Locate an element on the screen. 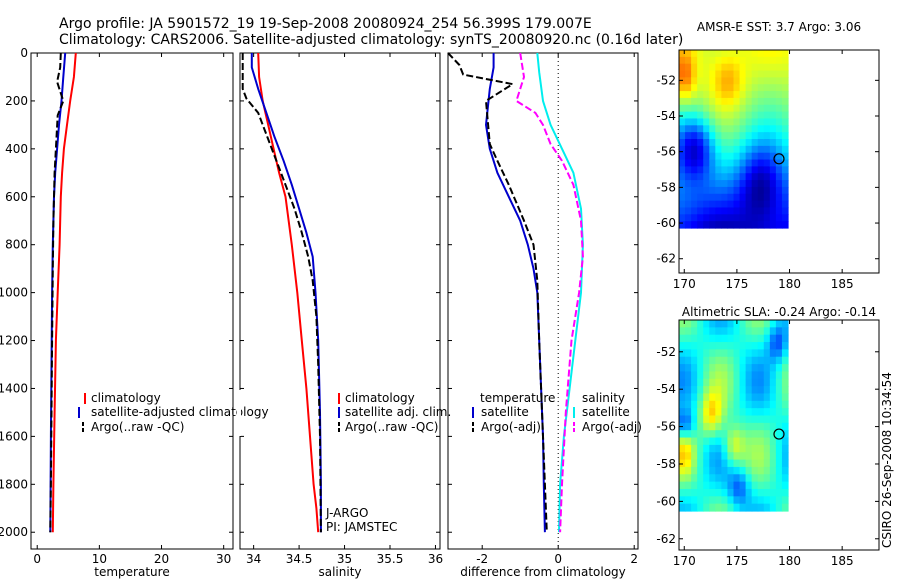 Image resolution: width=900 pixels, height=580 pixels. temperature-x-axis-label: temperature is located at coordinates (131, 572).